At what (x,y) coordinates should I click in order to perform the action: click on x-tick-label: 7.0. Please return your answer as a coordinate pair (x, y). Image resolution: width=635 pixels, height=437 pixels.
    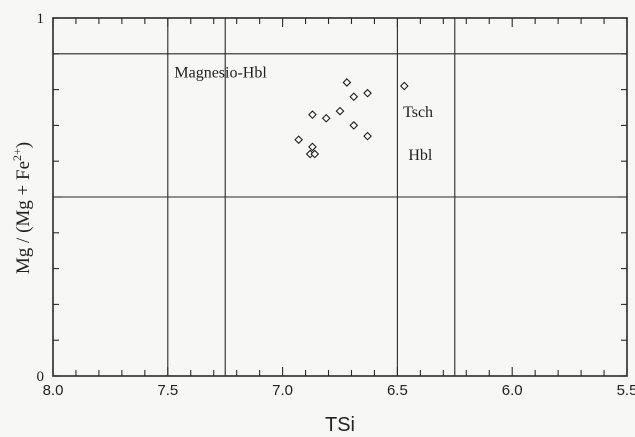
    Looking at the image, I should click on (282, 390).